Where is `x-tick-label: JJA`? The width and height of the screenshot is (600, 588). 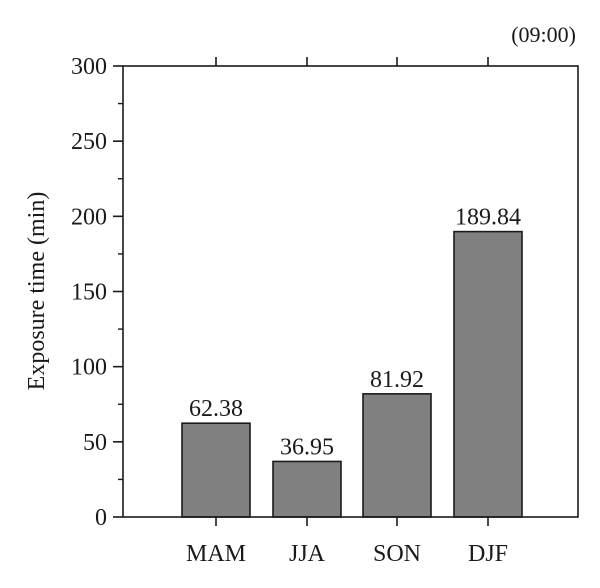 x-tick-label: JJA is located at coordinates (307, 554).